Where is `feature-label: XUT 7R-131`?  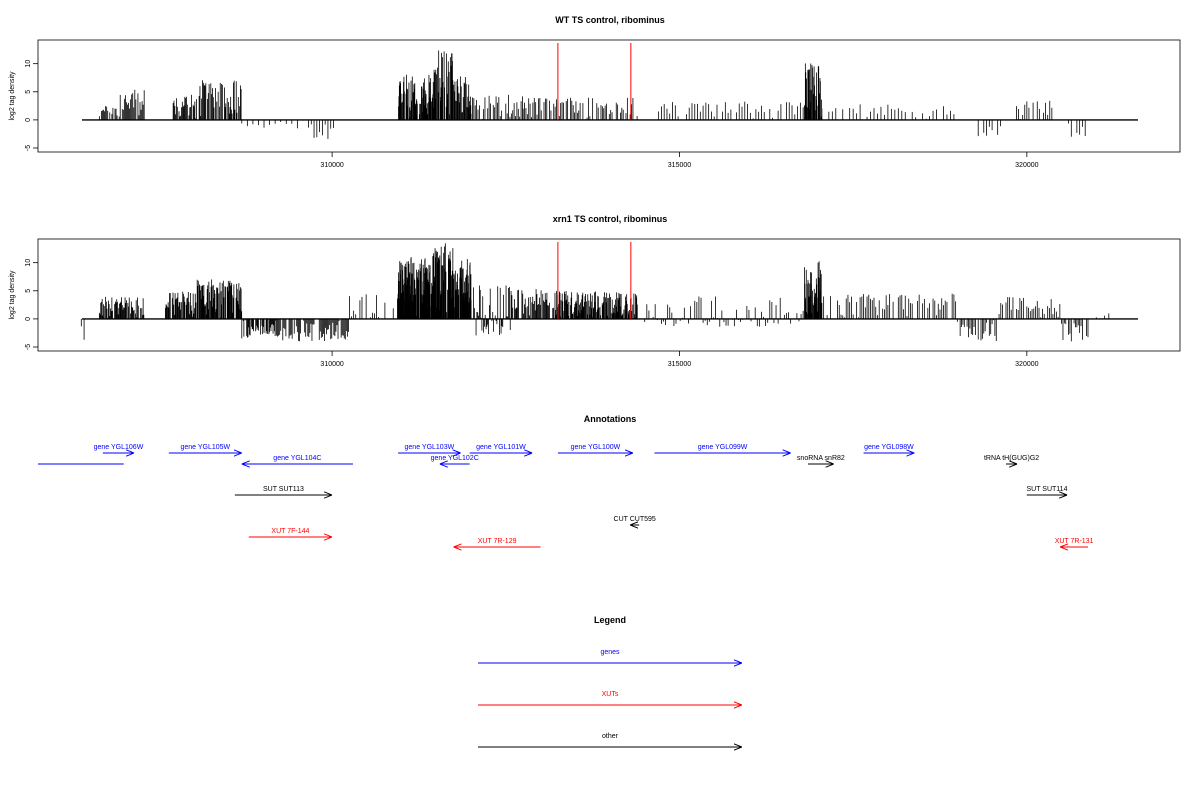
feature-label: XUT 7R-131 is located at coordinates (1074, 541).